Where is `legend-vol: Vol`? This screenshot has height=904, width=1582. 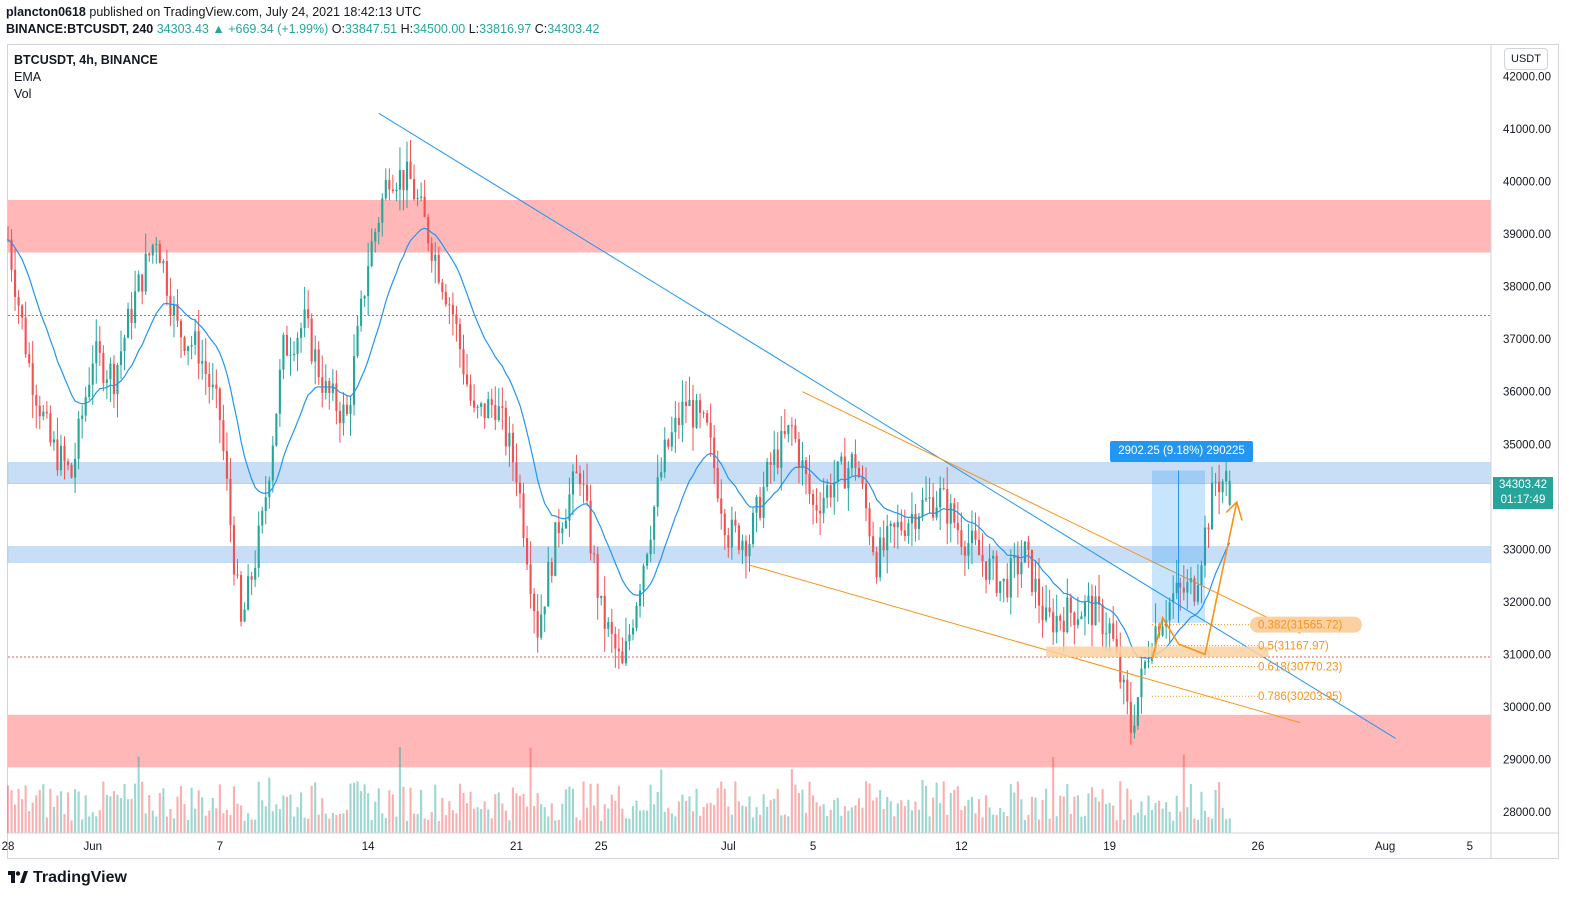 legend-vol: Vol is located at coordinates (23, 94).